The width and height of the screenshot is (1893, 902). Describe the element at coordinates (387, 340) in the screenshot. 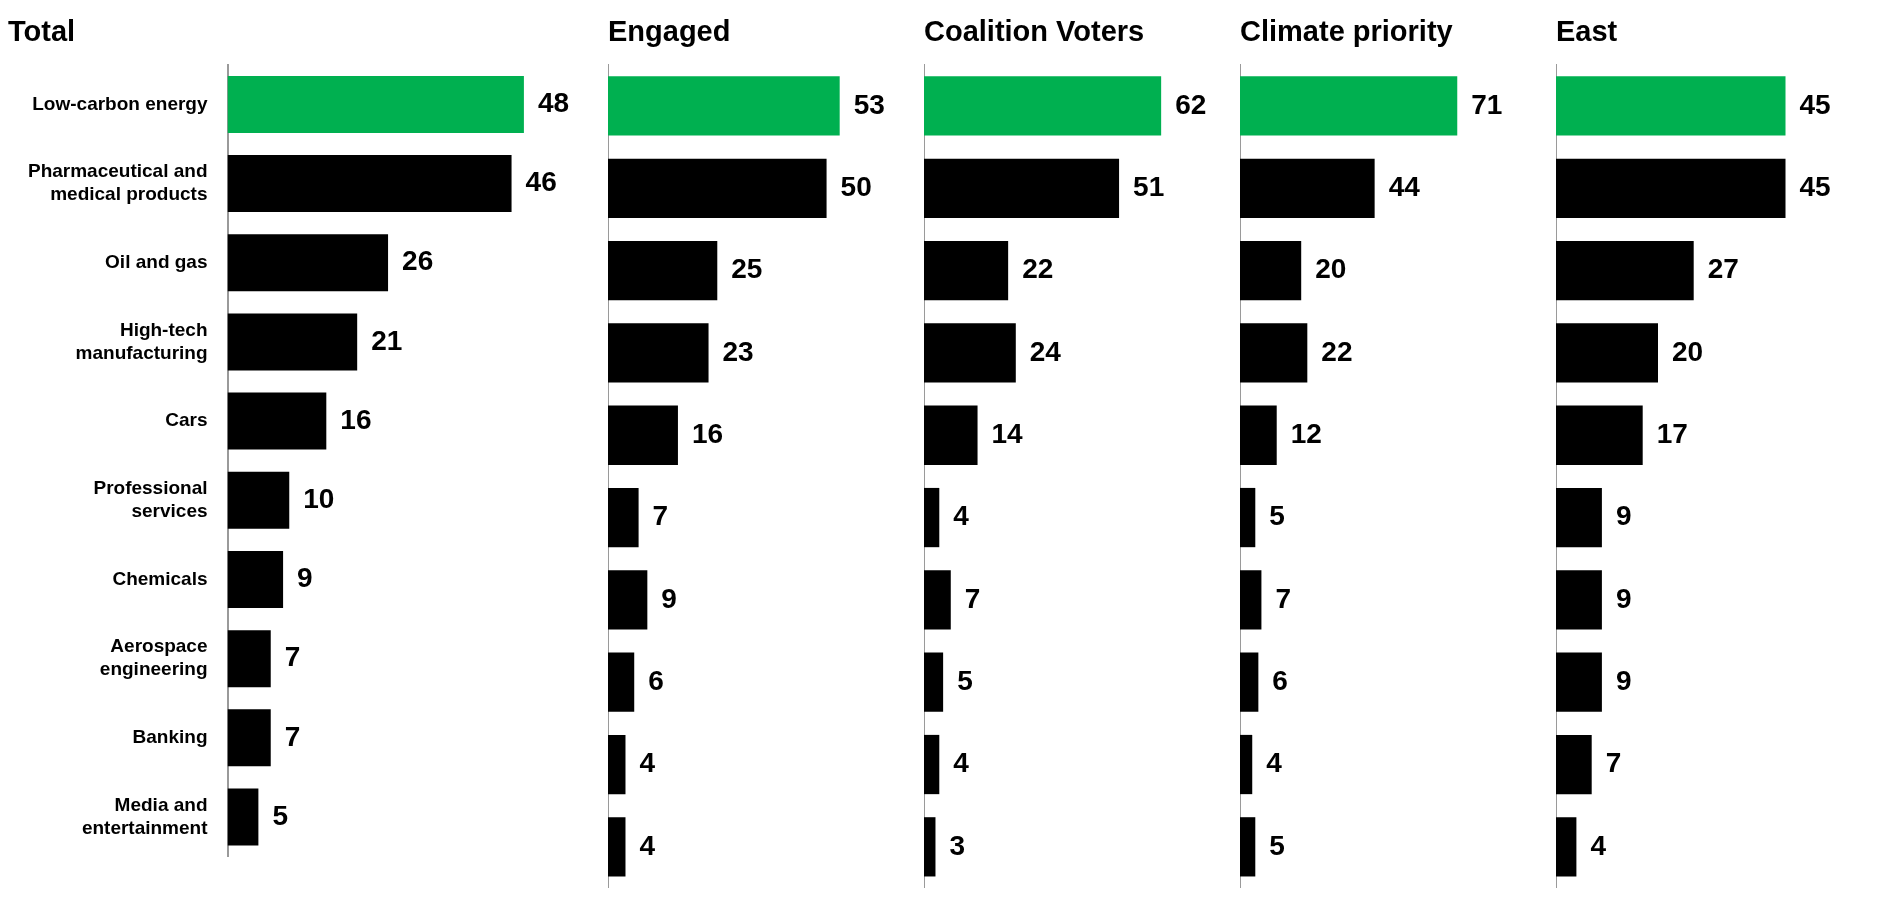

I see `data-label: 21` at that location.